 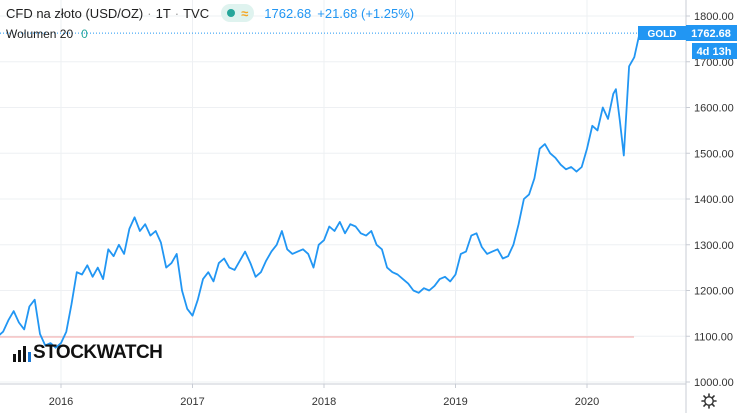 I want to click on y-tick-label: 1500.00, so click(x=714, y=154).